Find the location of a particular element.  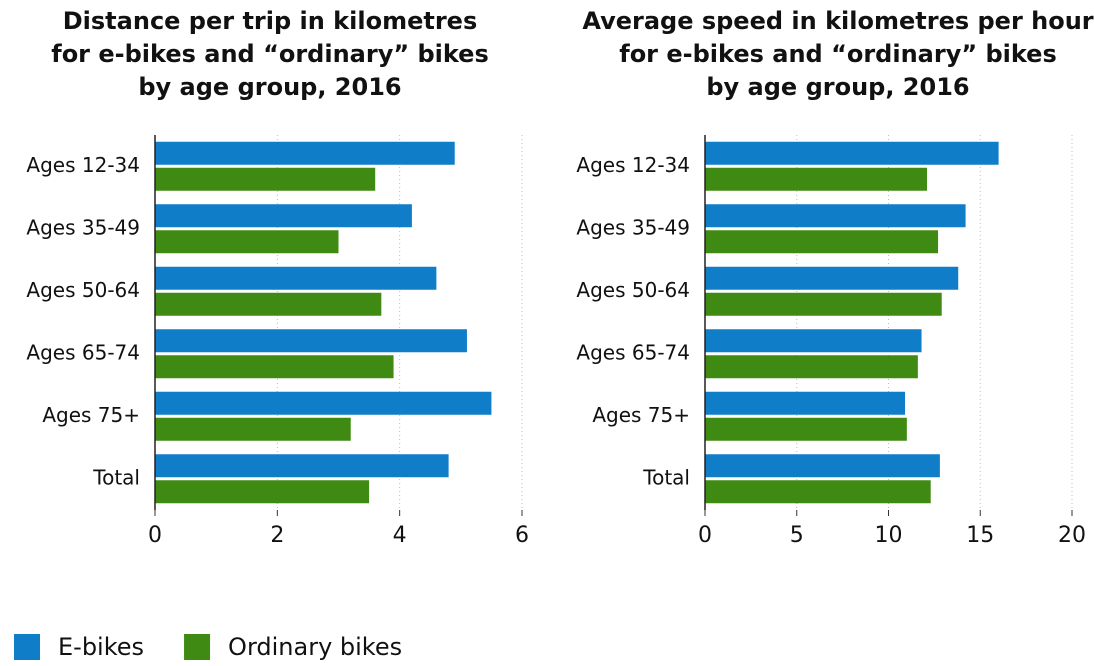

x-tick-label: 15 is located at coordinates (980, 535).